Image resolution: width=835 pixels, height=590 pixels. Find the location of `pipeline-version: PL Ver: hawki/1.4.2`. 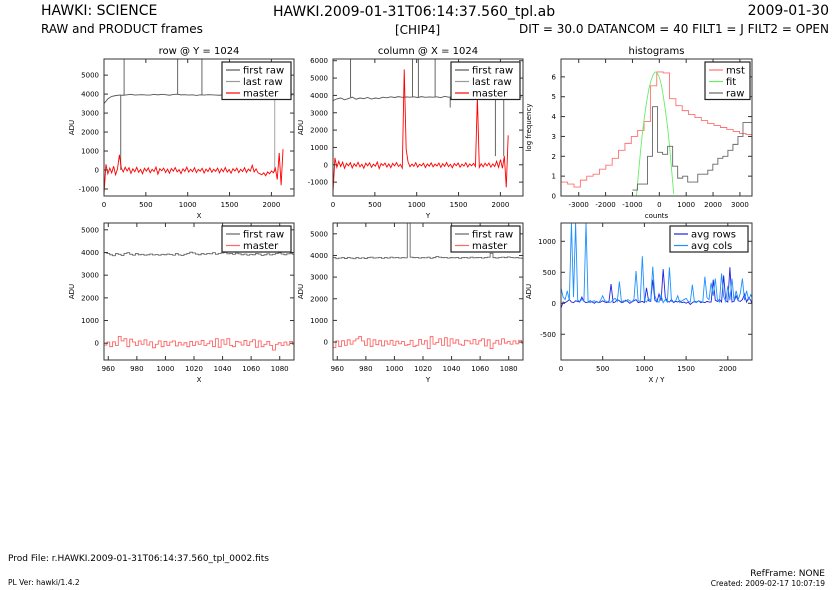

pipeline-version: PL Ver: hawki/1.4.2 is located at coordinates (44, 582).